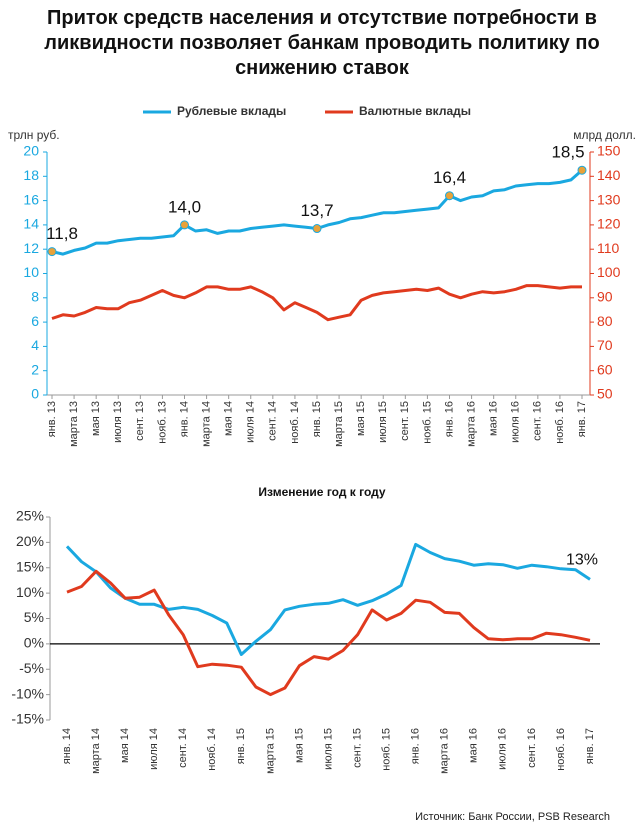 The image size is (644, 834). I want to click on data-label: 11,8, so click(62, 233).